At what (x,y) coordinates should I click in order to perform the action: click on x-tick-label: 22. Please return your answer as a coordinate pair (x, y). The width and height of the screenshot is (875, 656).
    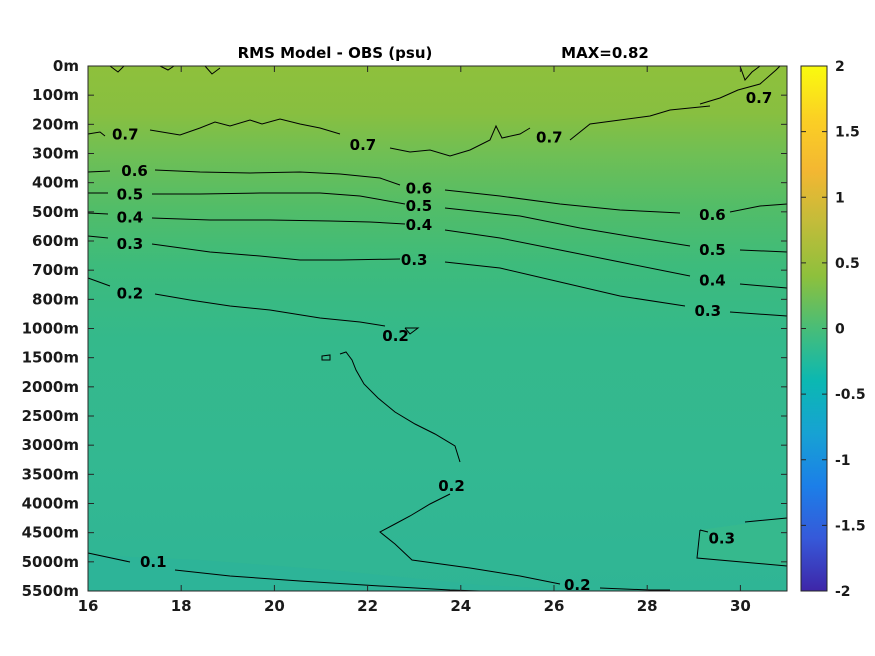
    Looking at the image, I should click on (367, 606).